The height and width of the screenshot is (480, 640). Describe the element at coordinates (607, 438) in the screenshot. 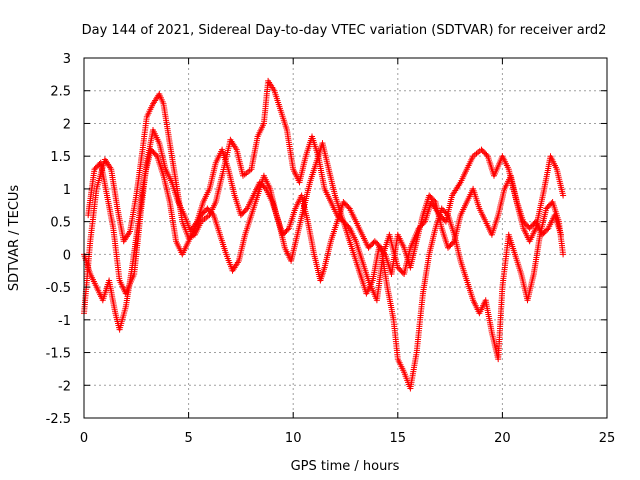

I see `x-tick-label: 25` at that location.